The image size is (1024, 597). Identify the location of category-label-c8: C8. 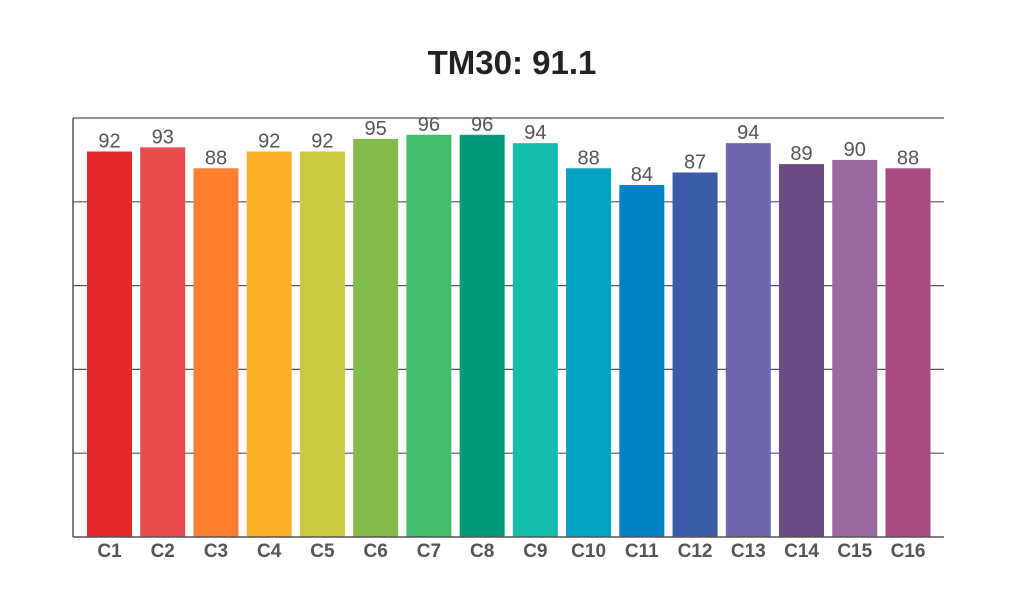
(482, 551).